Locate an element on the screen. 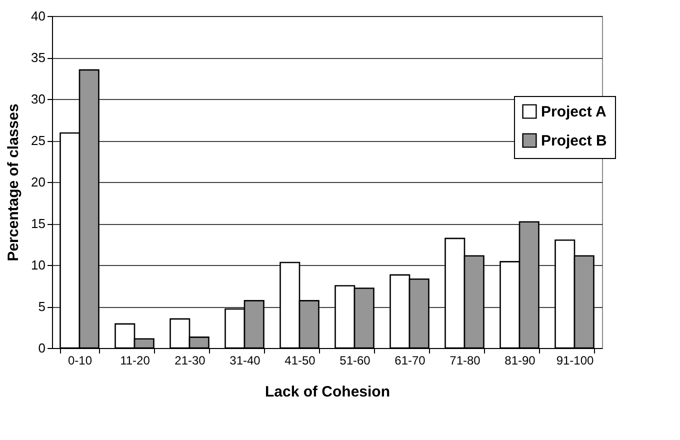 The width and height of the screenshot is (680, 440). y-tick-label: 20 is located at coordinates (38, 182).